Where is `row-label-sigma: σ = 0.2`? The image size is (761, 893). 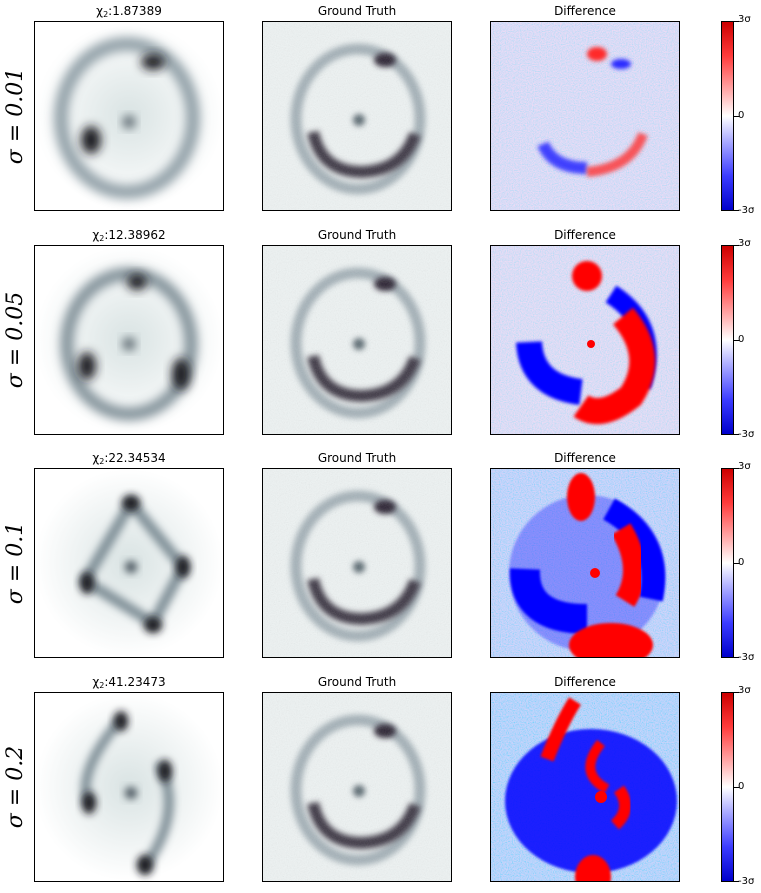
row-label-sigma: σ = 0.2 is located at coordinates (15, 787).